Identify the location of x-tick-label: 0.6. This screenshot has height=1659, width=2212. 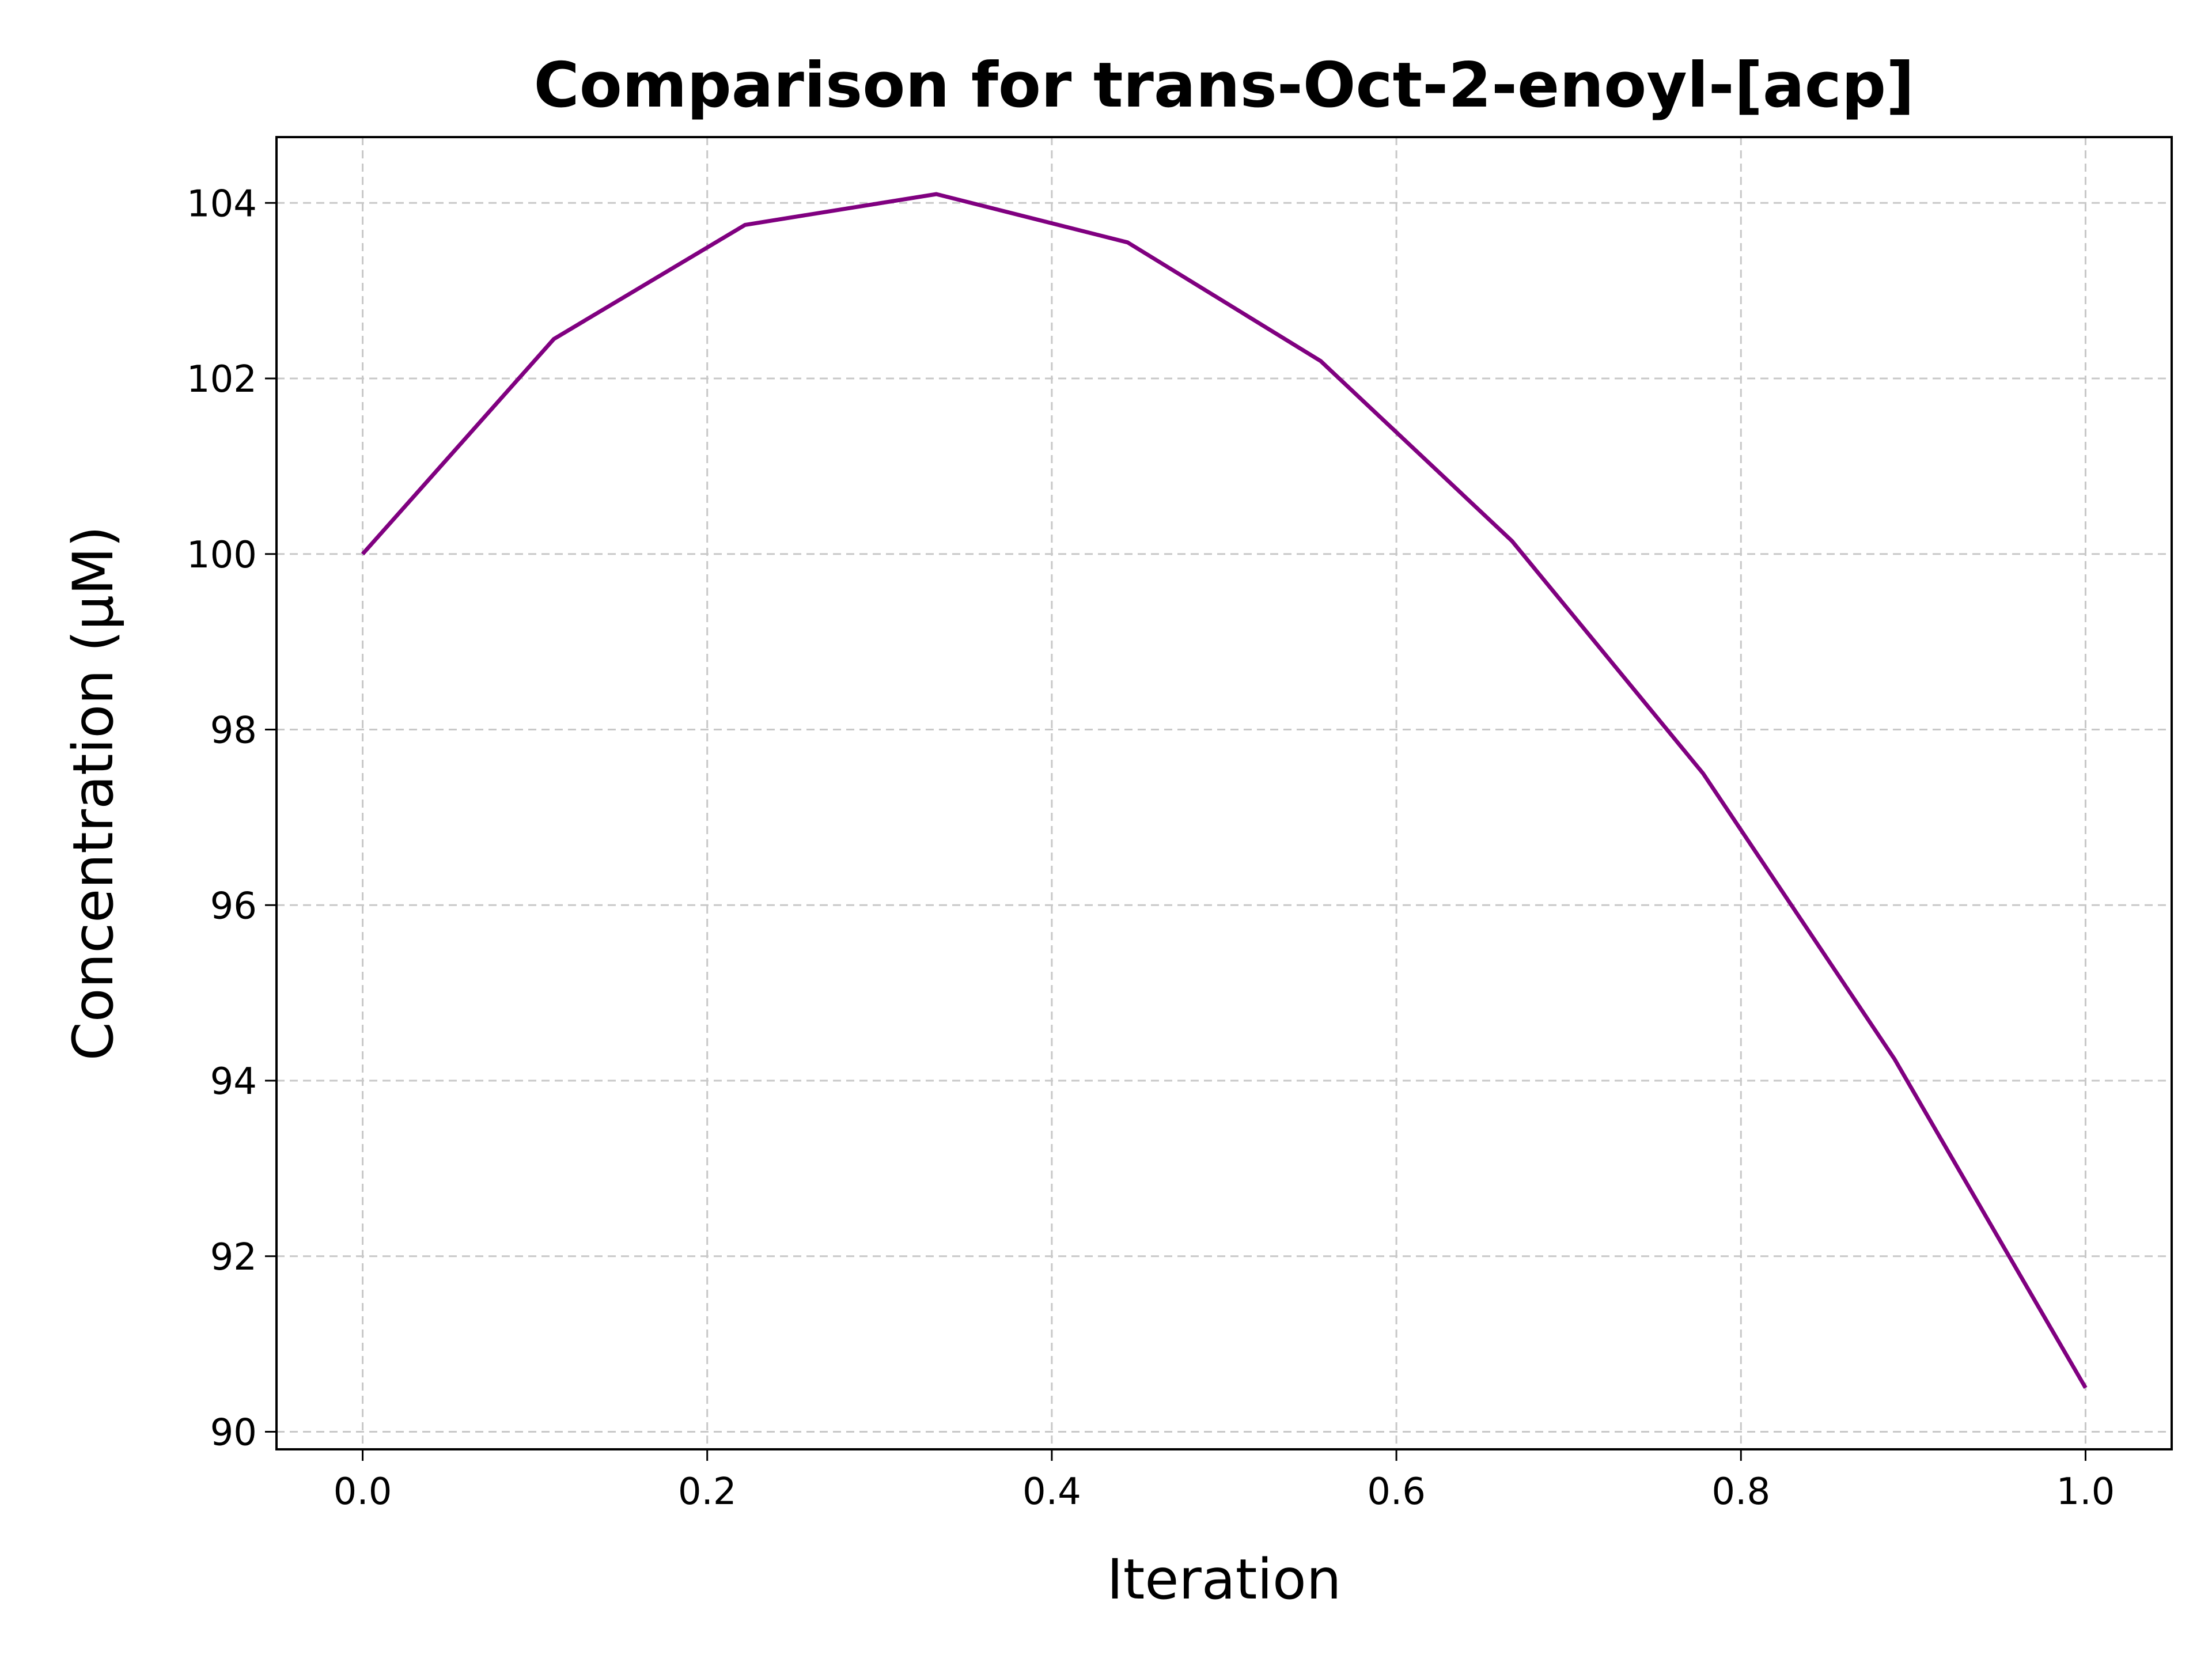
(1396, 1492).